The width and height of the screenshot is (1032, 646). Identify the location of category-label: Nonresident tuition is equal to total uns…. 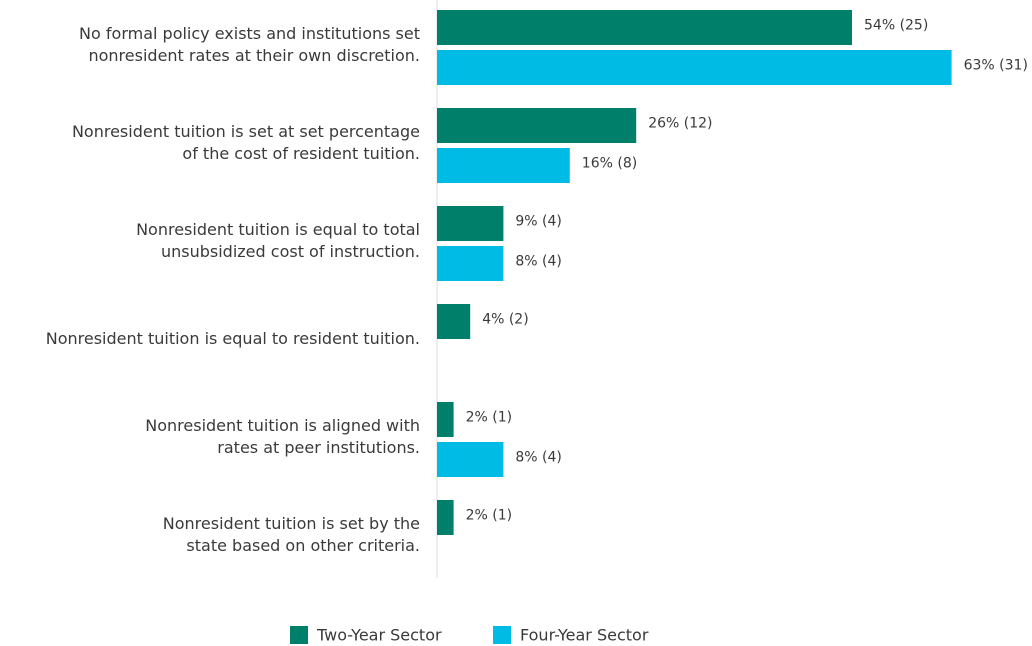
(278, 240).